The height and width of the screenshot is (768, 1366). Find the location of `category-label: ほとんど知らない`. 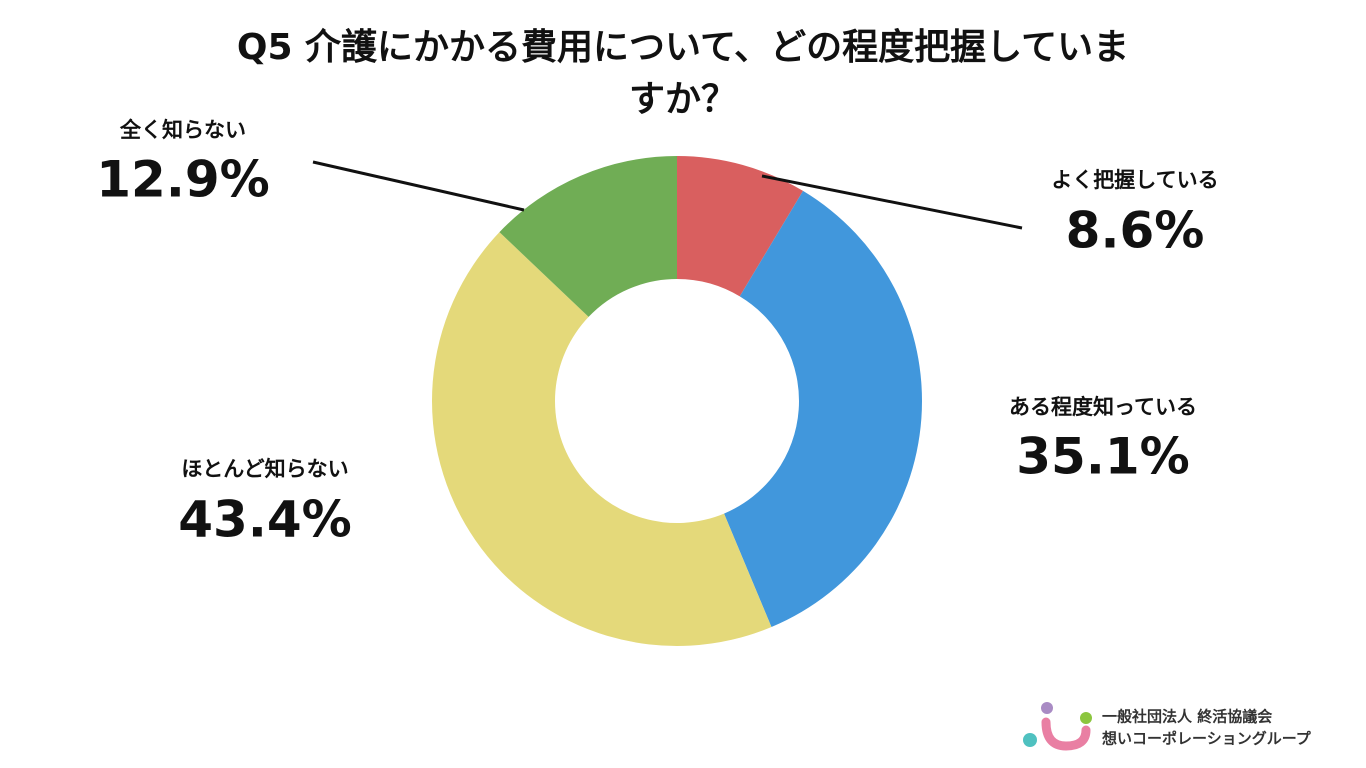

category-label: ほとんど知らない is located at coordinates (264, 469).